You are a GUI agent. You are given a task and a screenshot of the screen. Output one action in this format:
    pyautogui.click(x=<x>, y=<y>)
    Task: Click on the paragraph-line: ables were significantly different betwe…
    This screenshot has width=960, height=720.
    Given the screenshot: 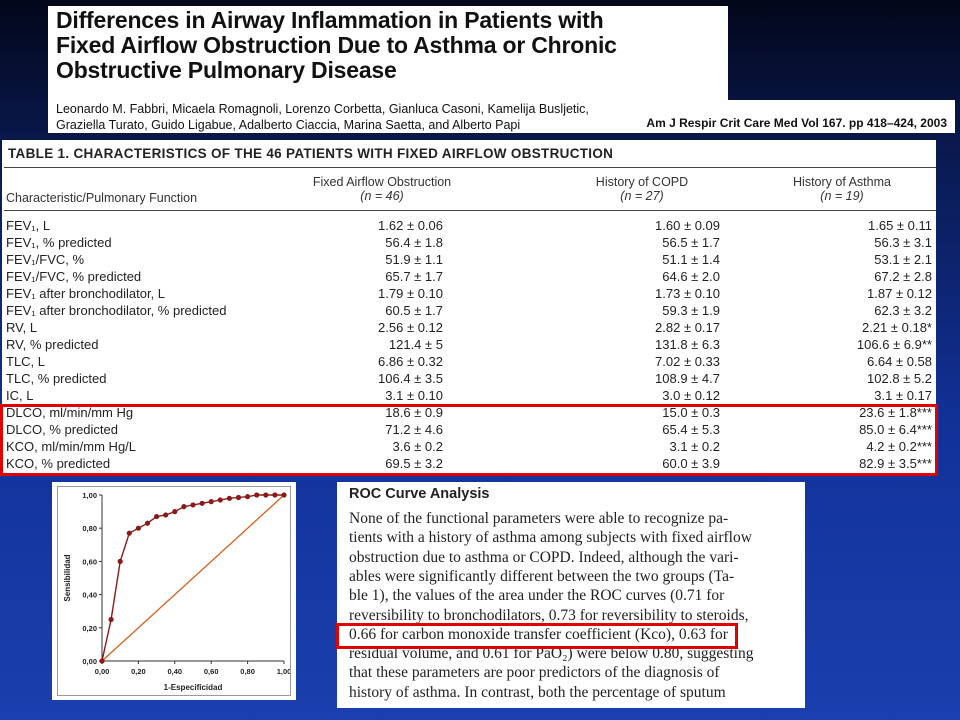 What is the action you would take?
    pyautogui.click(x=542, y=576)
    